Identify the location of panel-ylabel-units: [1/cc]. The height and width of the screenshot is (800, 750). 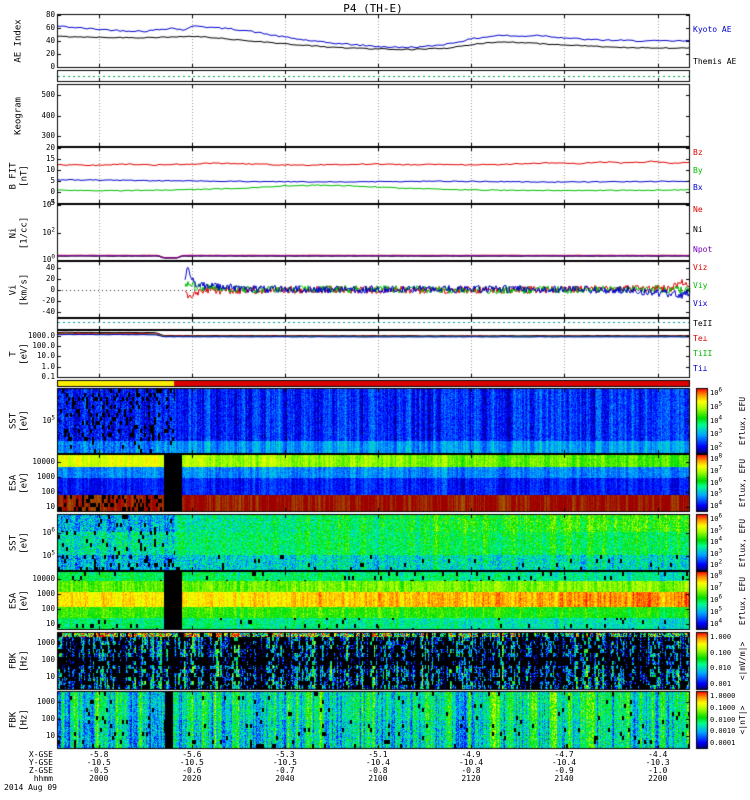
(24, 232).